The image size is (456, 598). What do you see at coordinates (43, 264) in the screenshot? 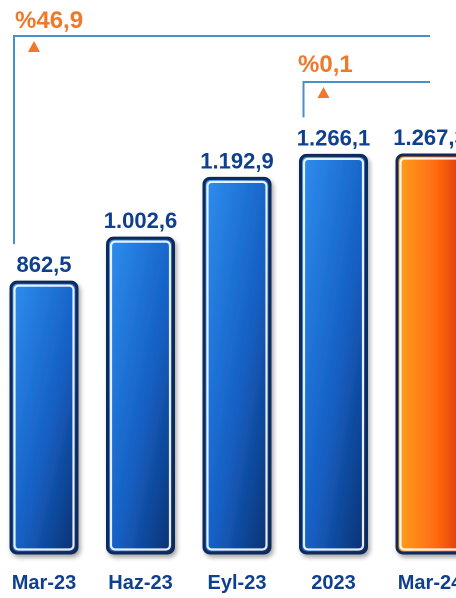
I see `value-label: 862,5` at bounding box center [43, 264].